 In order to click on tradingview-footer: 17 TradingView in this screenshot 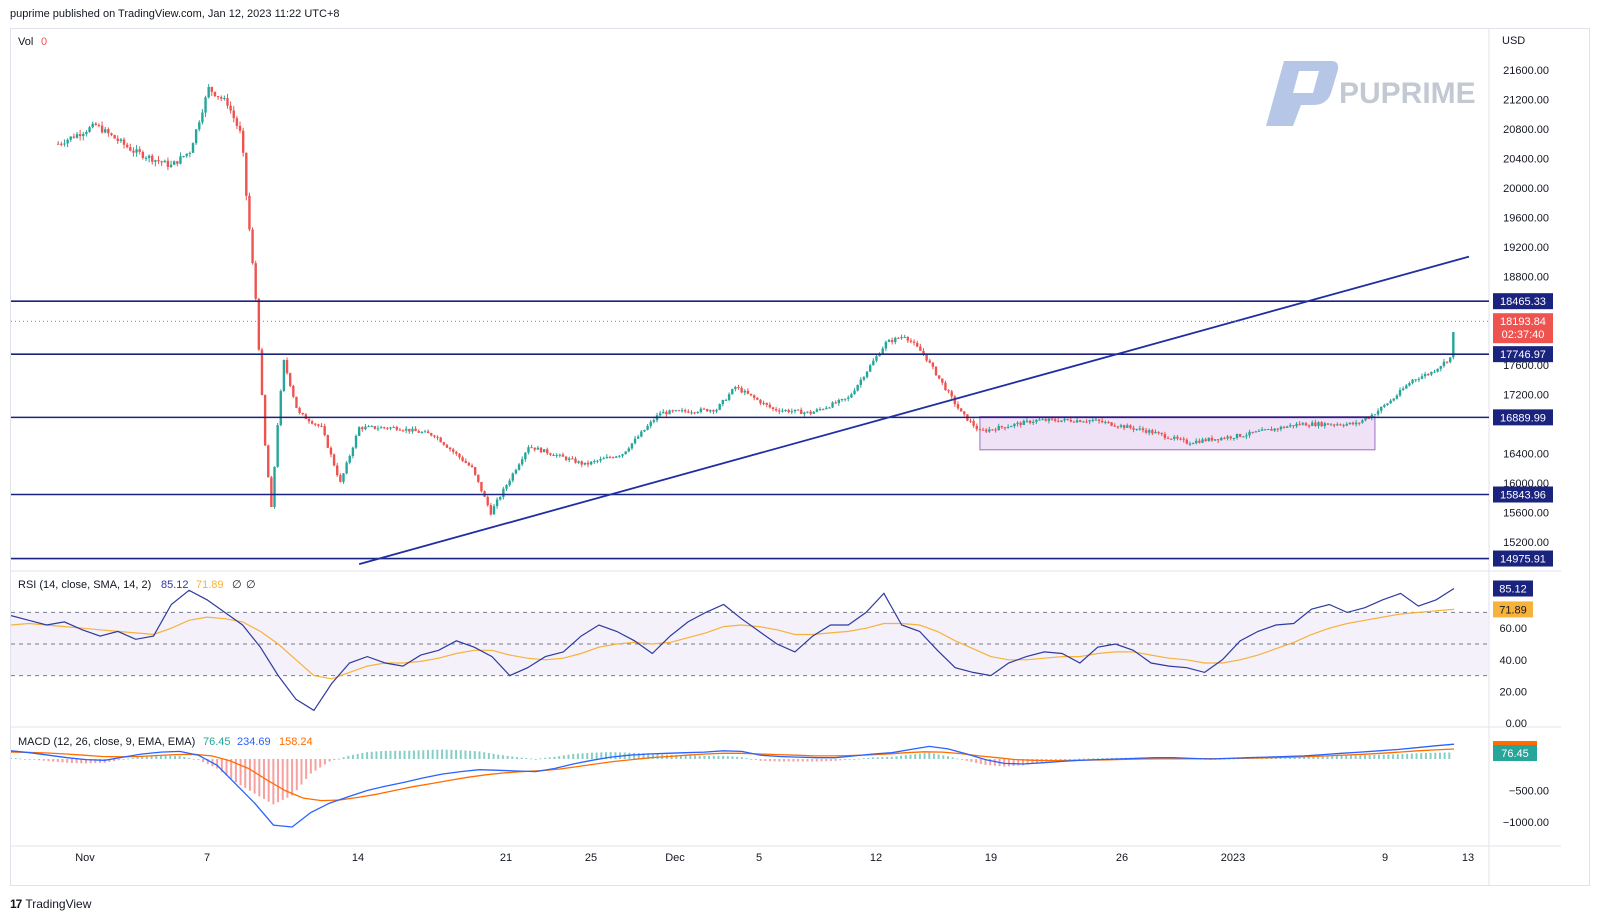, I will do `click(50, 904)`.